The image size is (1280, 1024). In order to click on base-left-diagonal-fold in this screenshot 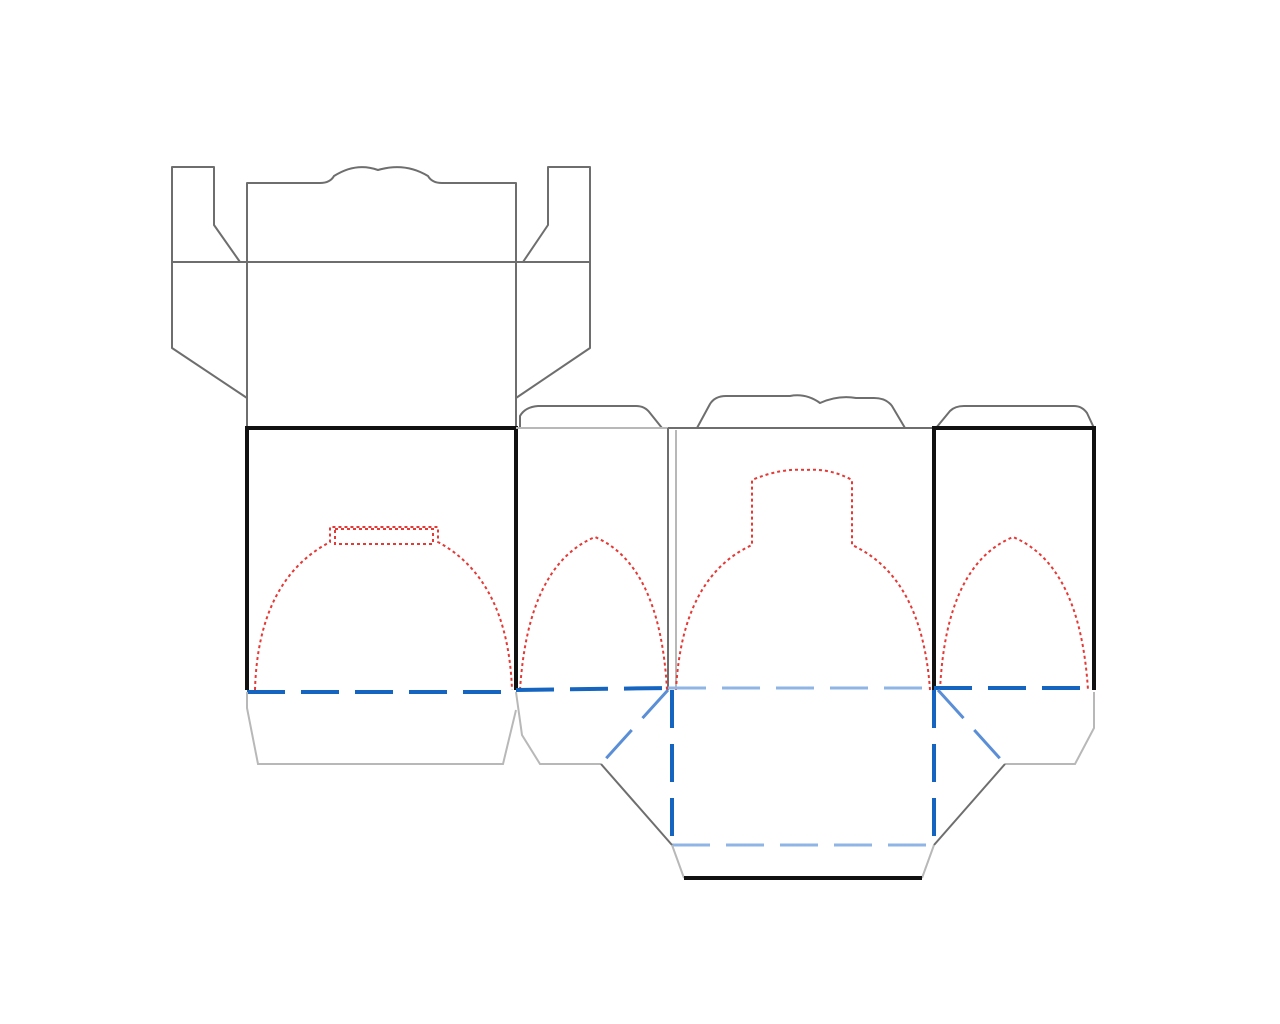, I will do `click(634, 727)`.